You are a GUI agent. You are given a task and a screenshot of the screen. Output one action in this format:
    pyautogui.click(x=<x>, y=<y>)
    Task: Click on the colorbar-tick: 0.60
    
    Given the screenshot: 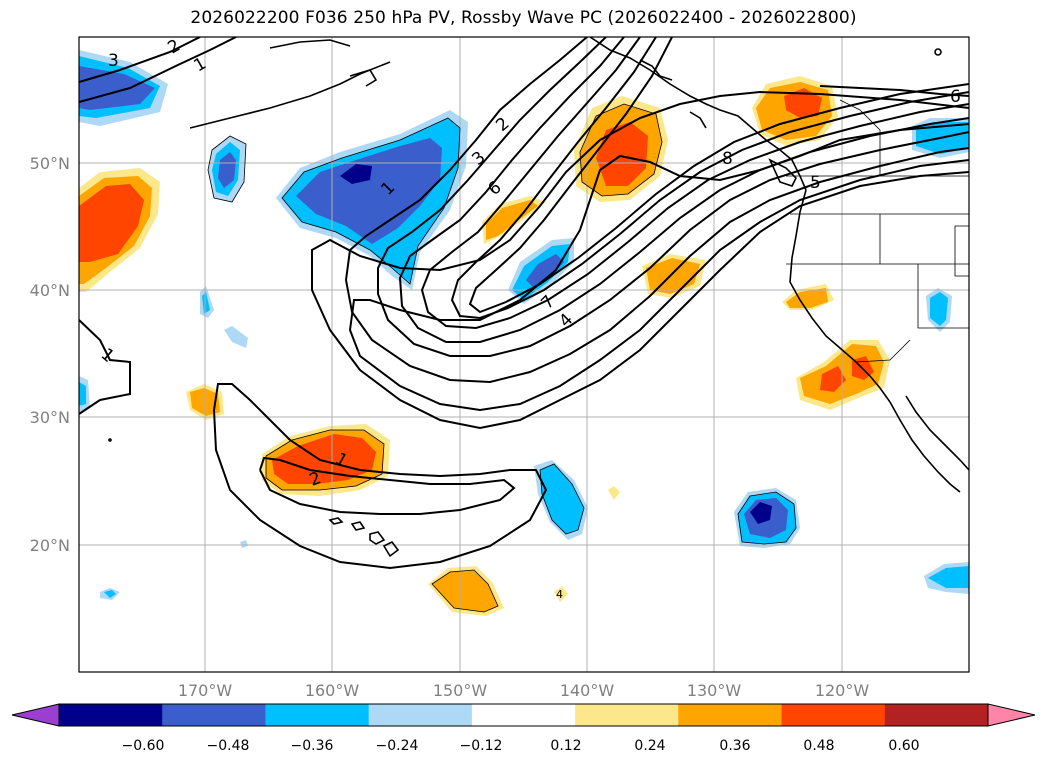 What is the action you would take?
    pyautogui.click(x=903, y=746)
    